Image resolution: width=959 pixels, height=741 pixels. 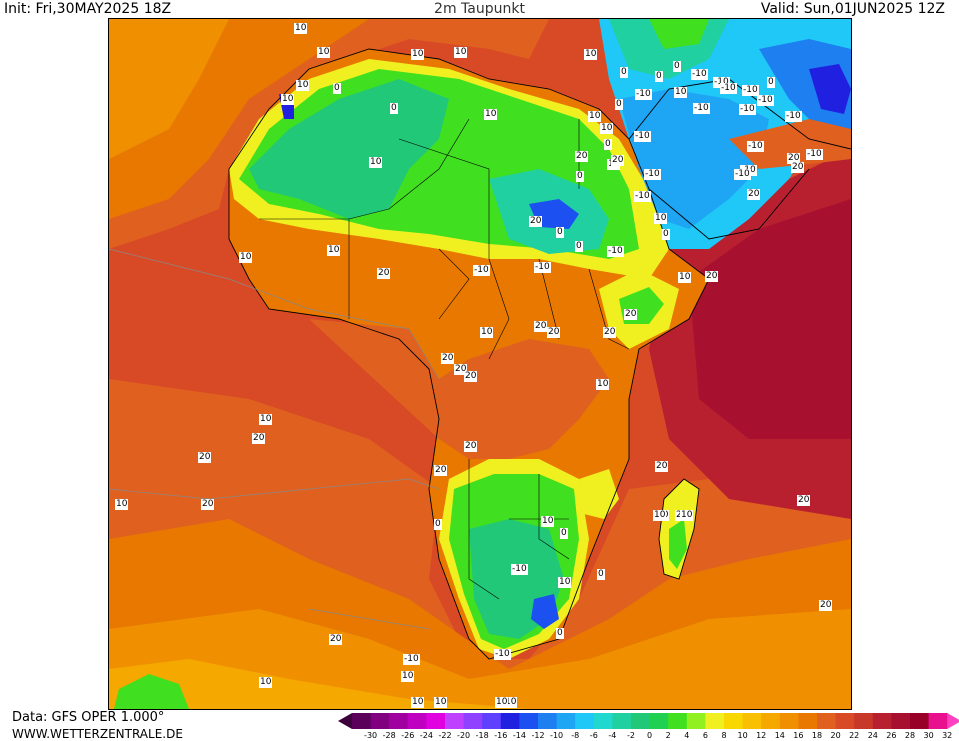 I want to click on colorbar-tick-label: -20, so click(x=464, y=735).